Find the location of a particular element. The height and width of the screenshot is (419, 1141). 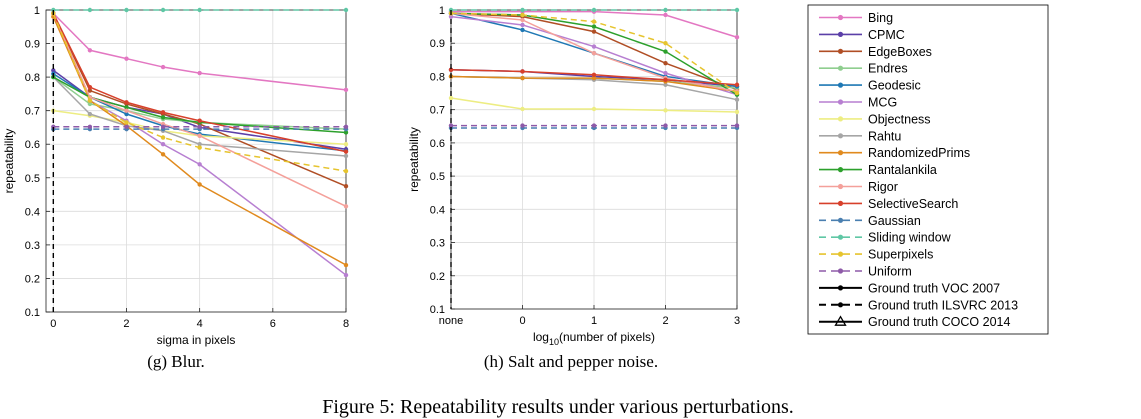

legend-label: Ground truth COCO 2014 is located at coordinates (939, 322).